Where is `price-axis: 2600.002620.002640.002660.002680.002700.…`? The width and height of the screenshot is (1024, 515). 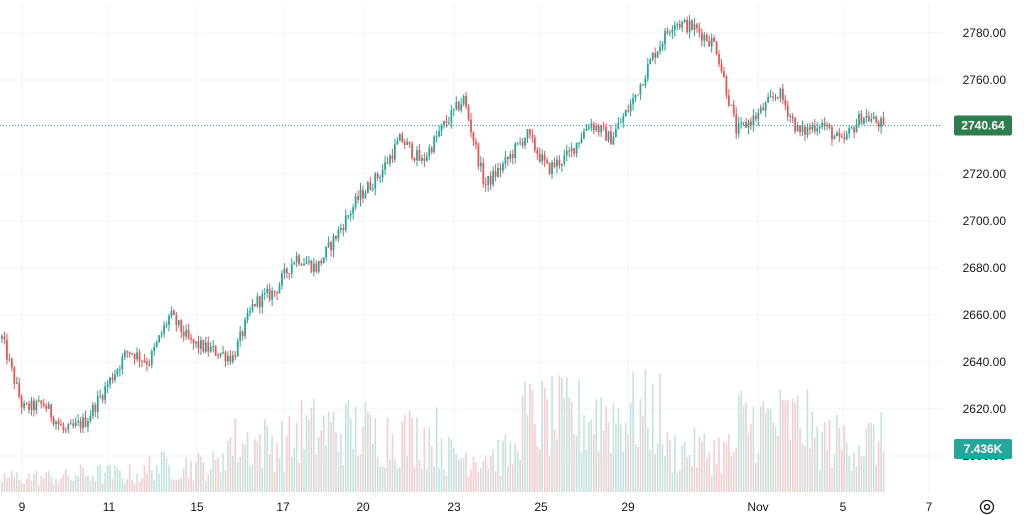 price-axis: 2600.002620.002640.002660.002680.002700.… is located at coordinates (985, 244).